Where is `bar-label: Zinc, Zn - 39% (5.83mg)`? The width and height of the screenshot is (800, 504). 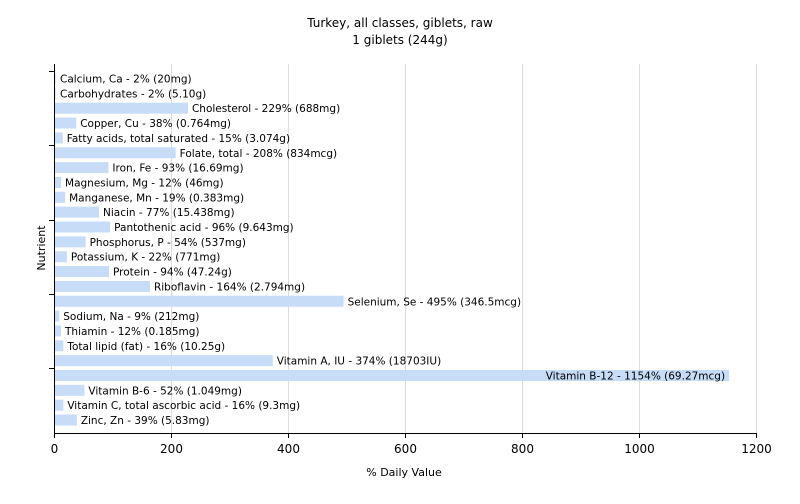 bar-label: Zinc, Zn - 39% (5.83mg) is located at coordinates (145, 421).